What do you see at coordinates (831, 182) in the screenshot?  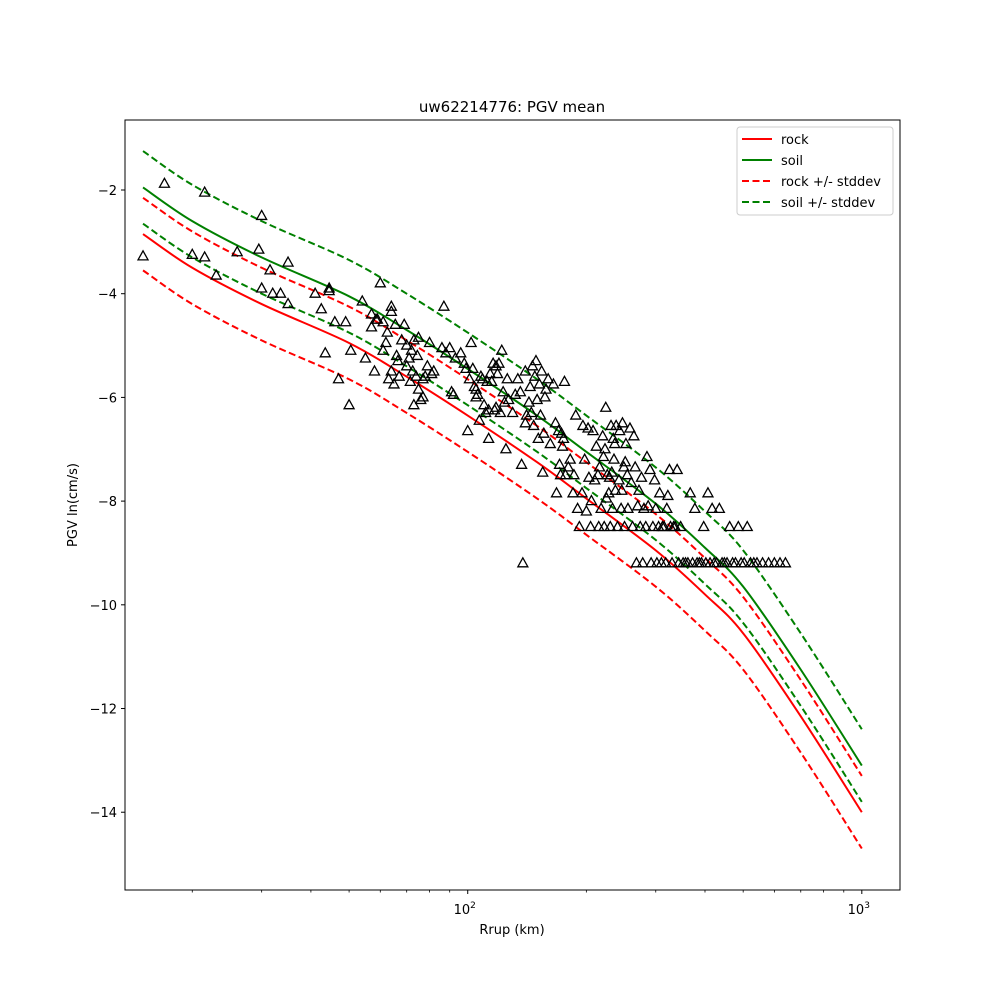 I see `legend-label-rock-stddev: rock +/- stddev` at bounding box center [831, 182].